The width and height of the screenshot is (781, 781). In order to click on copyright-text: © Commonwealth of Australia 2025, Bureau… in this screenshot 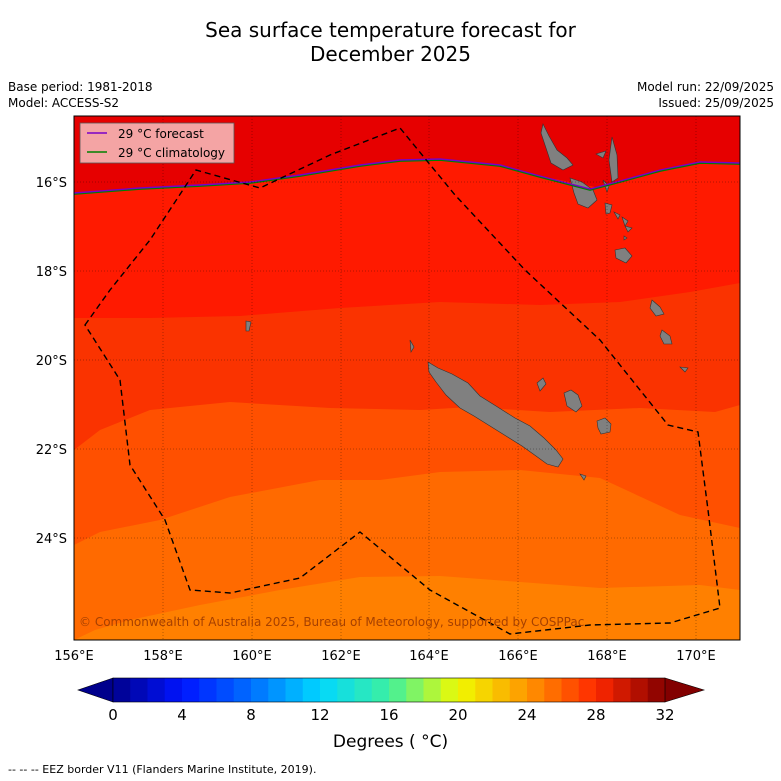, I will do `click(331, 622)`.